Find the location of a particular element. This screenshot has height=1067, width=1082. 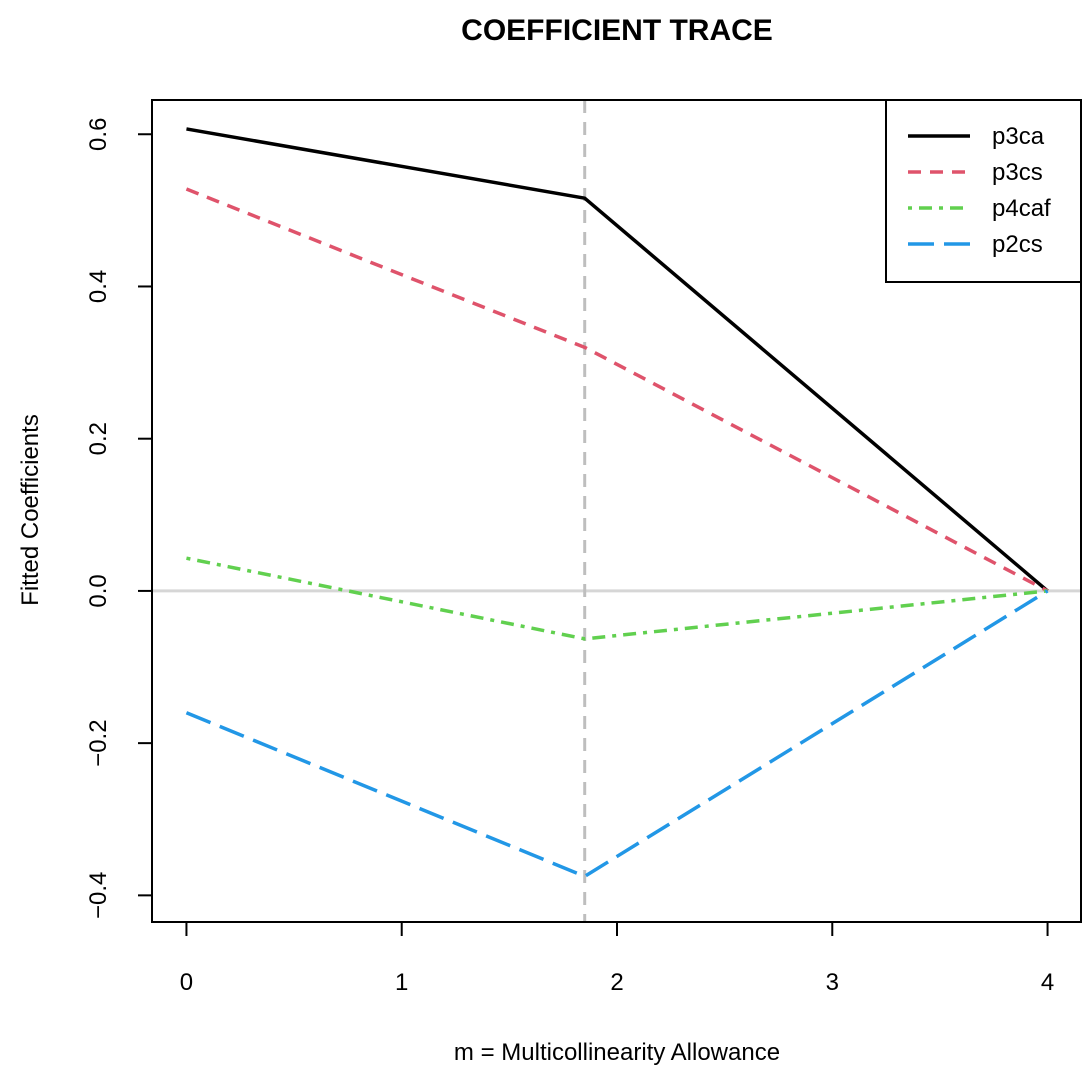

x-axis-label: m = Multicollinearity Allowance is located at coordinates (617, 1052).